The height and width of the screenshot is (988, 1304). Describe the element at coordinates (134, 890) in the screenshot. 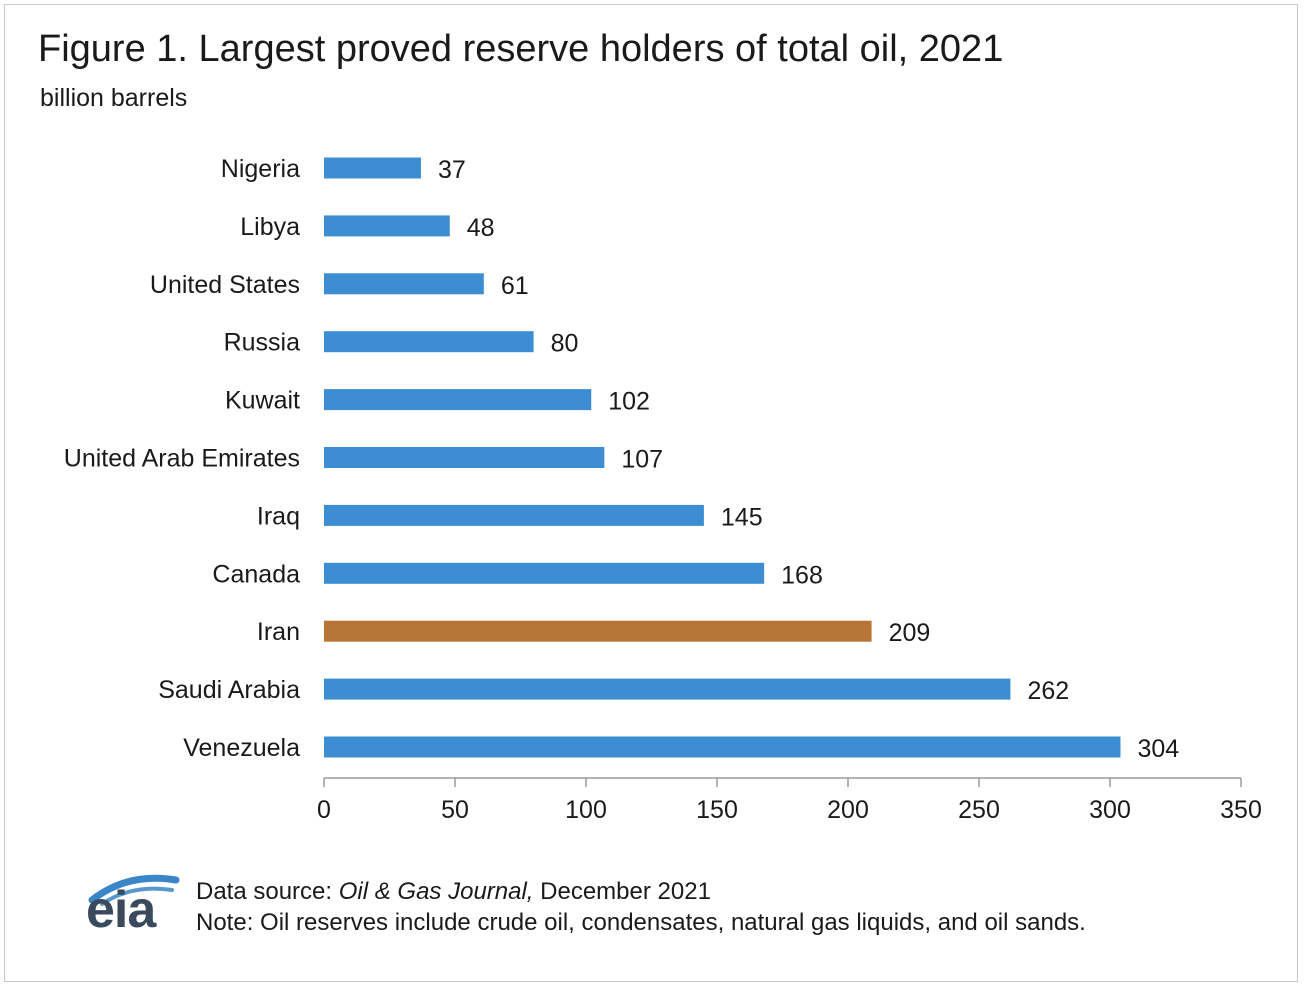

I see `eia-swoosh-icon` at that location.